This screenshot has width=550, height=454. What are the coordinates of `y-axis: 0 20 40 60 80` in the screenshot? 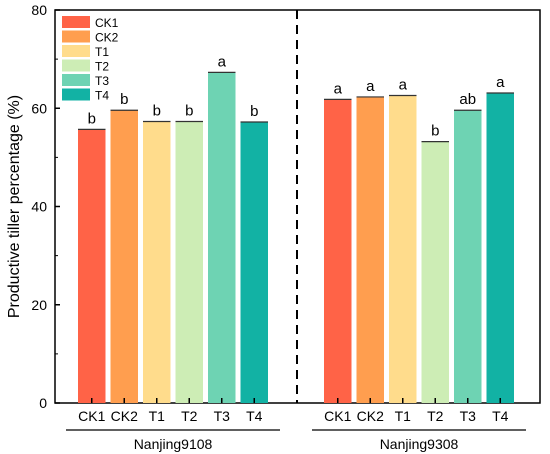 It's located at (45, 206).